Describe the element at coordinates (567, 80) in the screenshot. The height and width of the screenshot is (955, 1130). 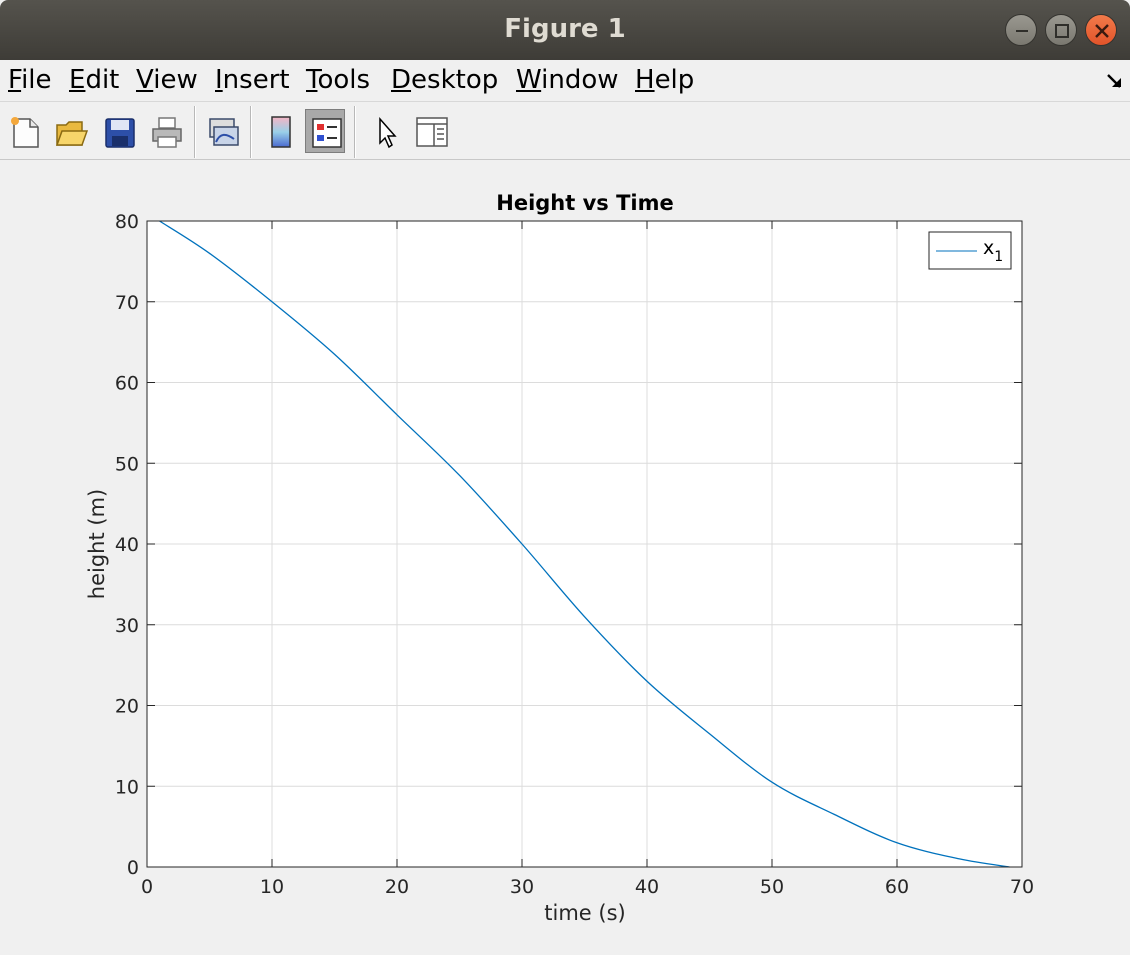
I see `menu-window: Window` at that location.